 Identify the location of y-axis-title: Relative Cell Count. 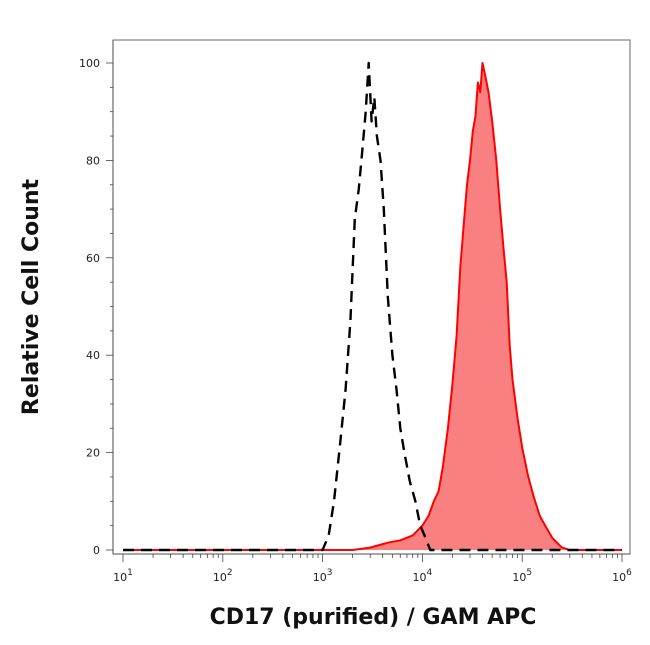
(31, 296).